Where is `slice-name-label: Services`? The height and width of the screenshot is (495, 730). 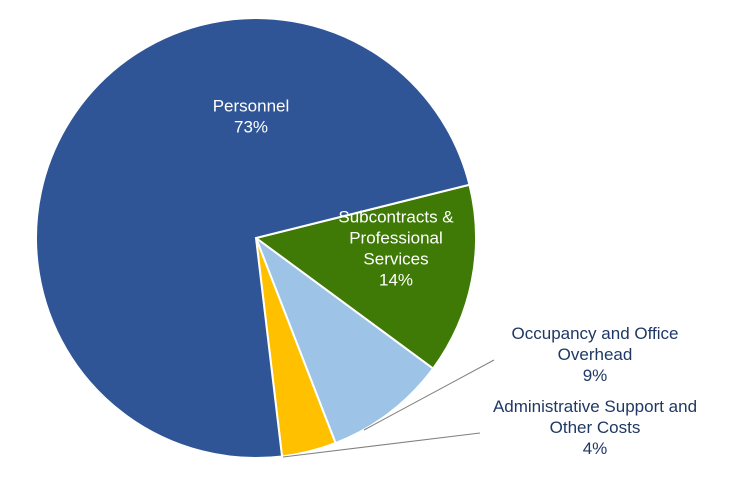 slice-name-label: Services is located at coordinates (395, 259).